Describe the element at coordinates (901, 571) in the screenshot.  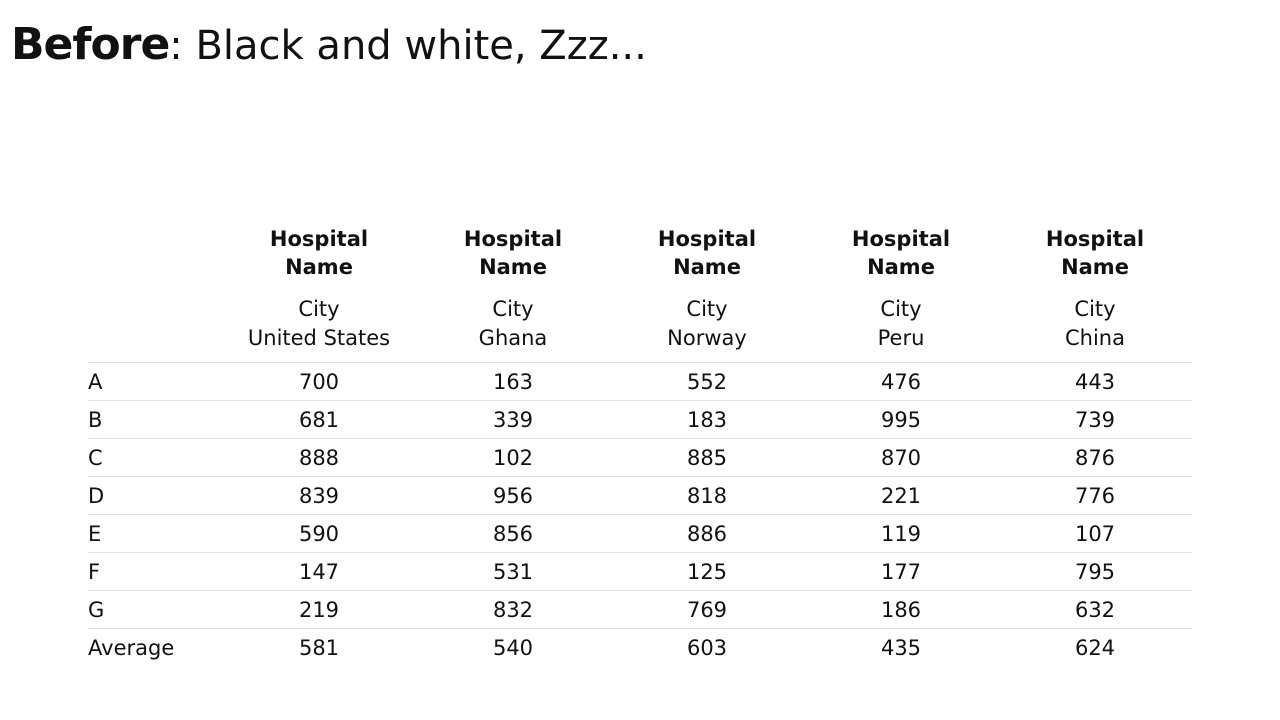
I see `table-cell: 177` at that location.